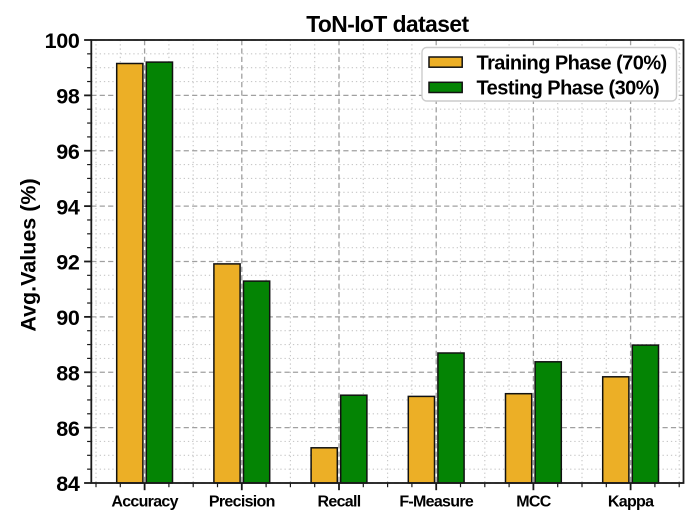 The height and width of the screenshot is (525, 700). Describe the element at coordinates (242, 502) in the screenshot. I see `svg-text: Precision` at that location.